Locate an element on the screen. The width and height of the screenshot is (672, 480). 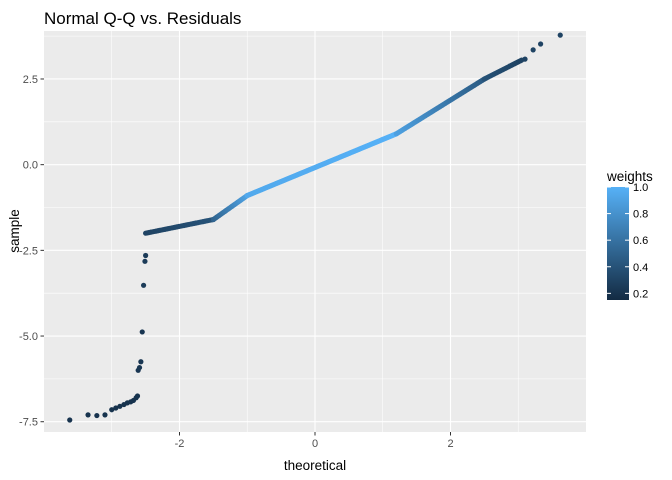
x-axis-ticks: -2 0 2 is located at coordinates (314, 441).